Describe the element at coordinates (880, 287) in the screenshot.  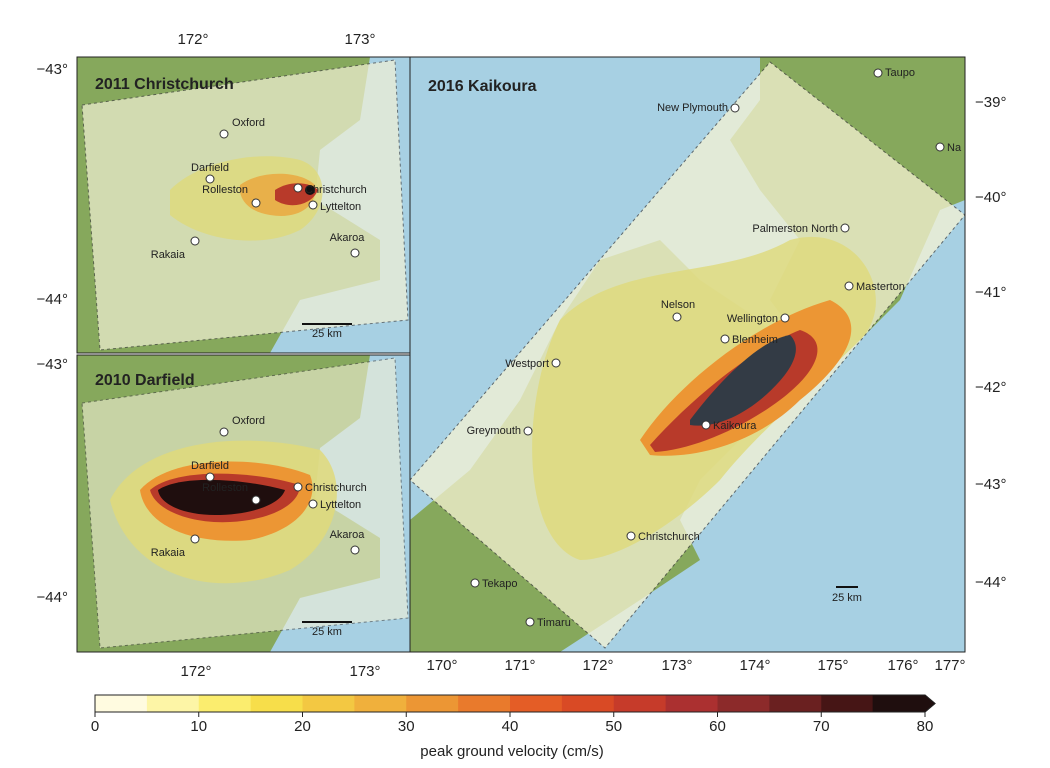
I see `place-label: Masterton` at that location.